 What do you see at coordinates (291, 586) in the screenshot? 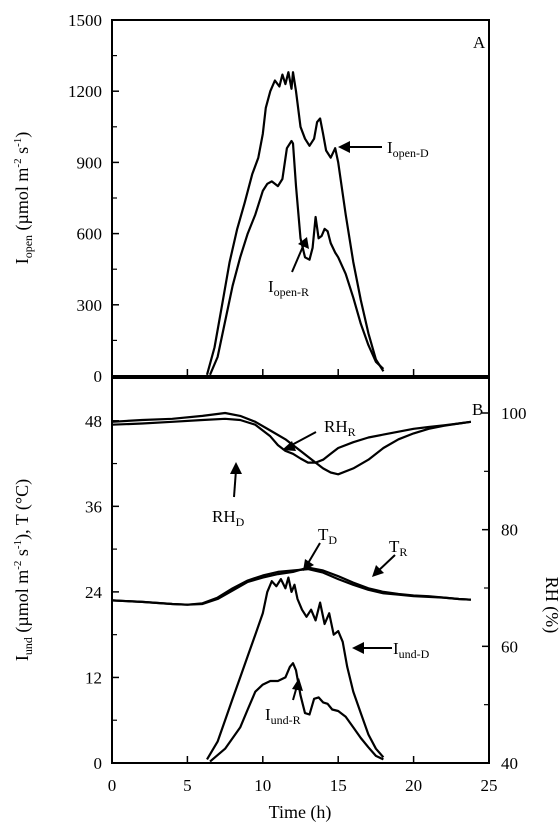
I see `series-line-b-tr` at bounding box center [291, 586].